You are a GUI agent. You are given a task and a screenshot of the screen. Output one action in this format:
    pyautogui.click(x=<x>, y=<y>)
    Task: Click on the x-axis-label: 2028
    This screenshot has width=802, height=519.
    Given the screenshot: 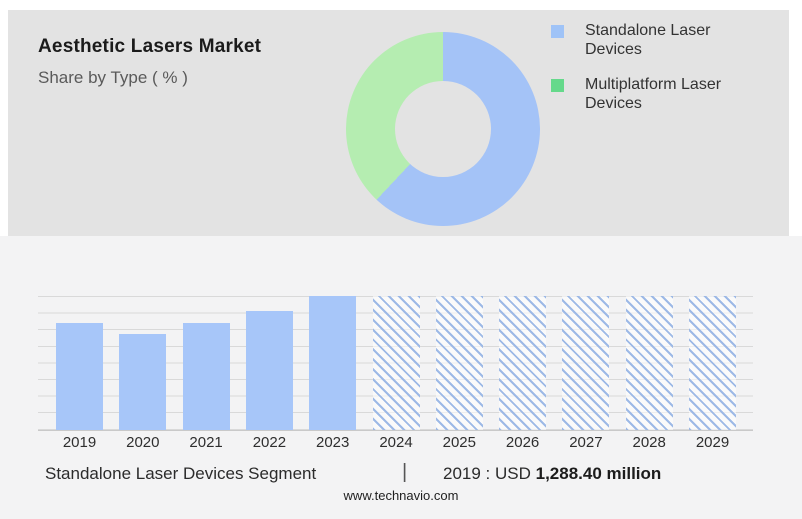 What is the action you would take?
    pyautogui.click(x=649, y=442)
    